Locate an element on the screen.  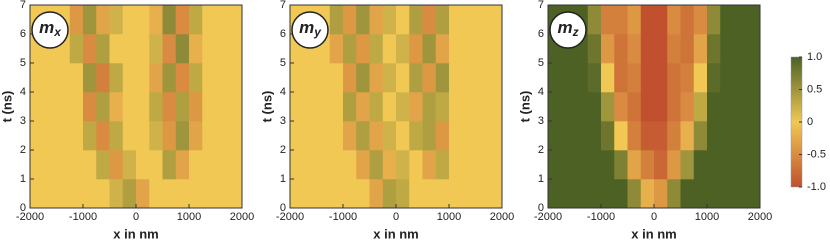
y-tick-label: 1 is located at coordinates (541, 179).